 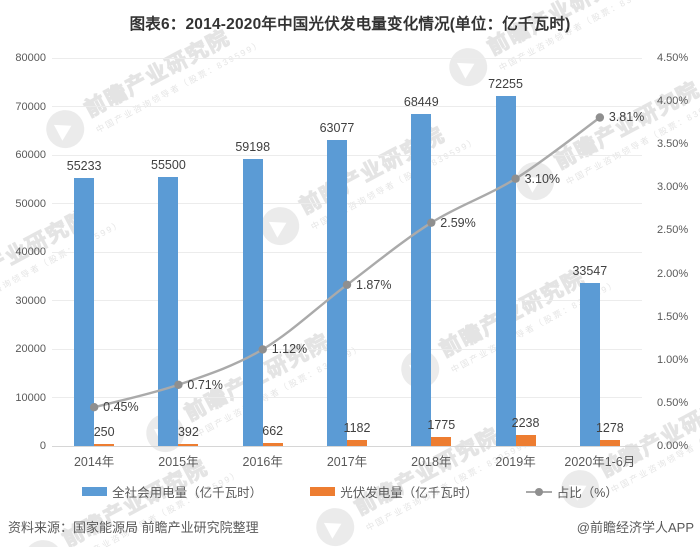 I want to click on legend-item-share: 占比（%）, so click(x=571, y=491).